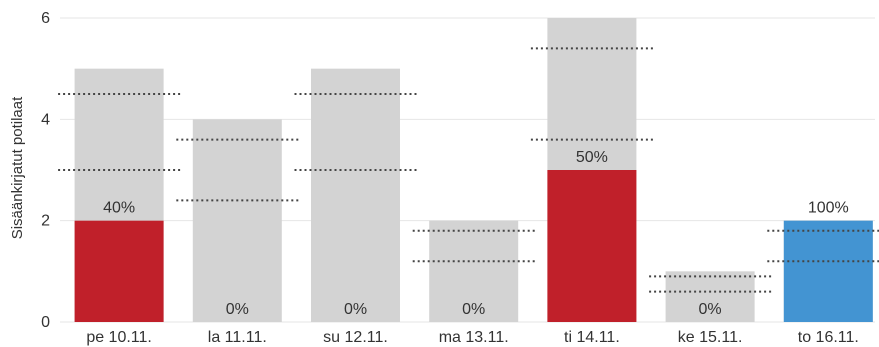  I want to click on x-tick-label: to 16.11., so click(828, 337).